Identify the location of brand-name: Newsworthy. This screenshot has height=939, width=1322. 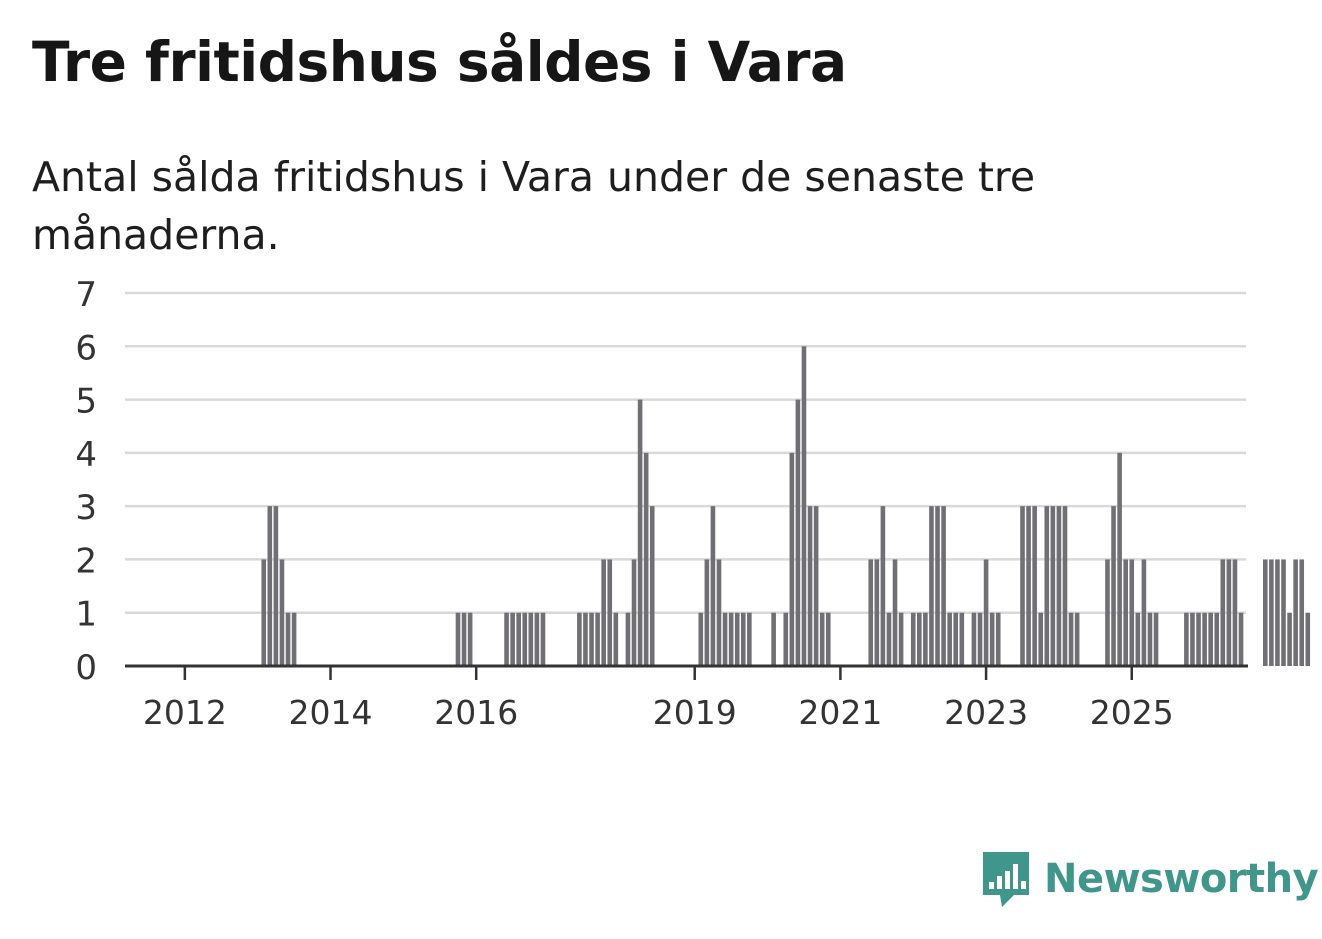
(1181, 879).